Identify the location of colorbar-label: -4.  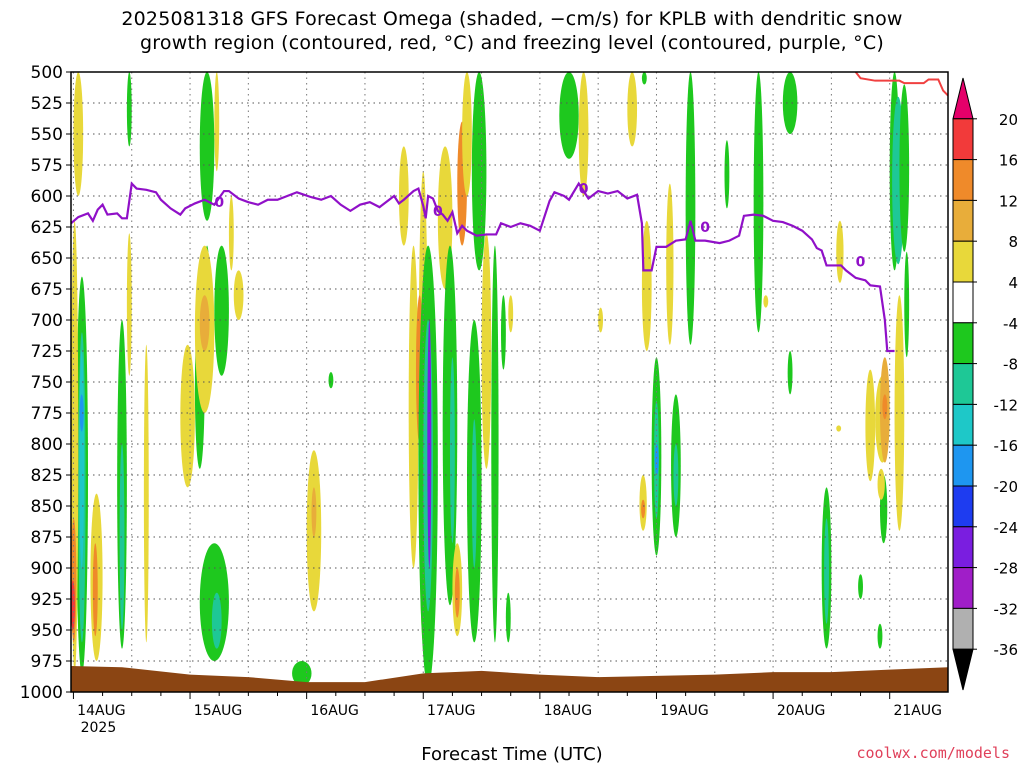
(1010, 324).